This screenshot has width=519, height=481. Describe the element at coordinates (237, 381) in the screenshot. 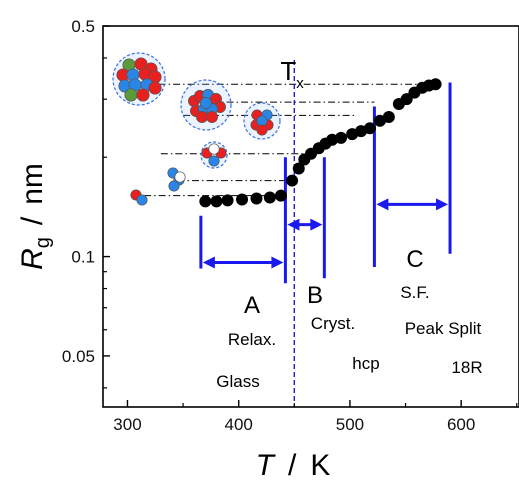

I see `region-description: Glass` at that location.